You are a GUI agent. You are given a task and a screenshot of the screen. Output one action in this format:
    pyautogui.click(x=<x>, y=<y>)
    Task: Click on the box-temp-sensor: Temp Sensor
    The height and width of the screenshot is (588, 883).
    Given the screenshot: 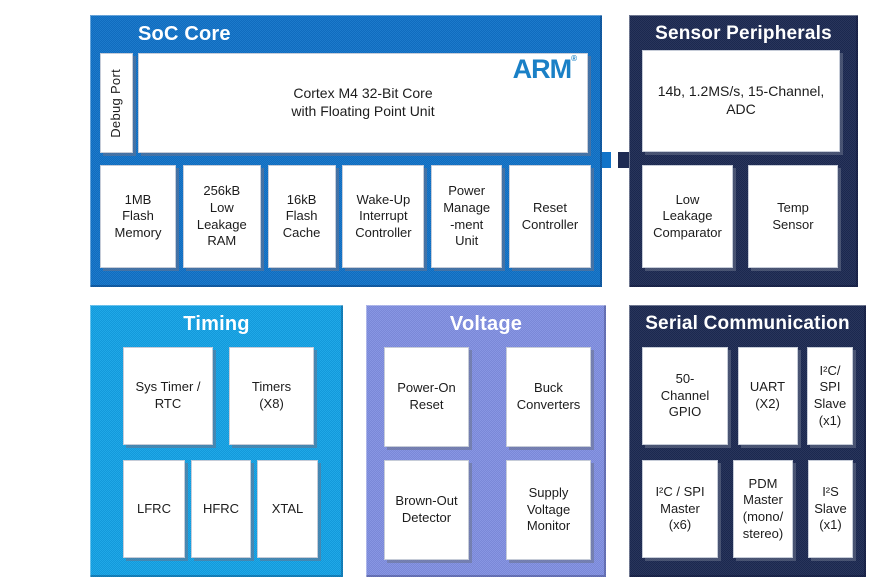 What is the action you would take?
    pyautogui.click(x=793, y=216)
    